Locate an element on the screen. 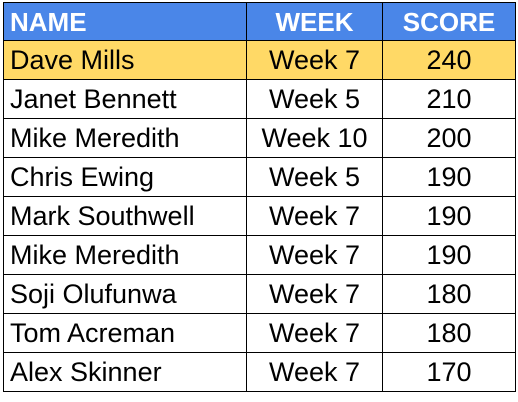  cell-name: Tom Acreman is located at coordinates (125, 333).